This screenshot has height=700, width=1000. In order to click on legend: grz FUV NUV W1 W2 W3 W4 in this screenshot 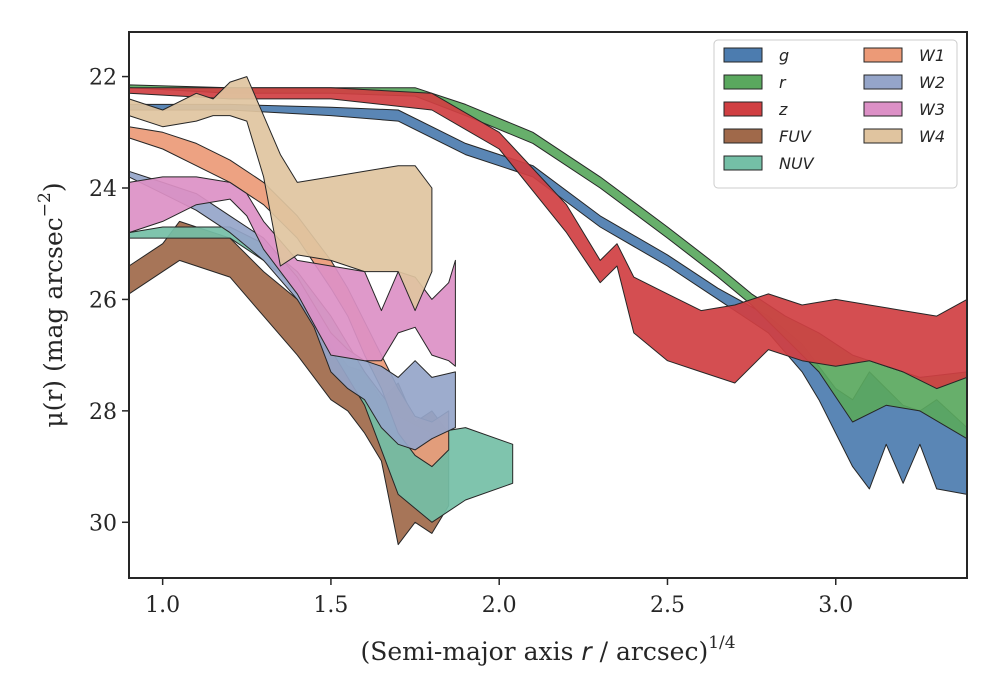, I will do `click(835, 114)`.